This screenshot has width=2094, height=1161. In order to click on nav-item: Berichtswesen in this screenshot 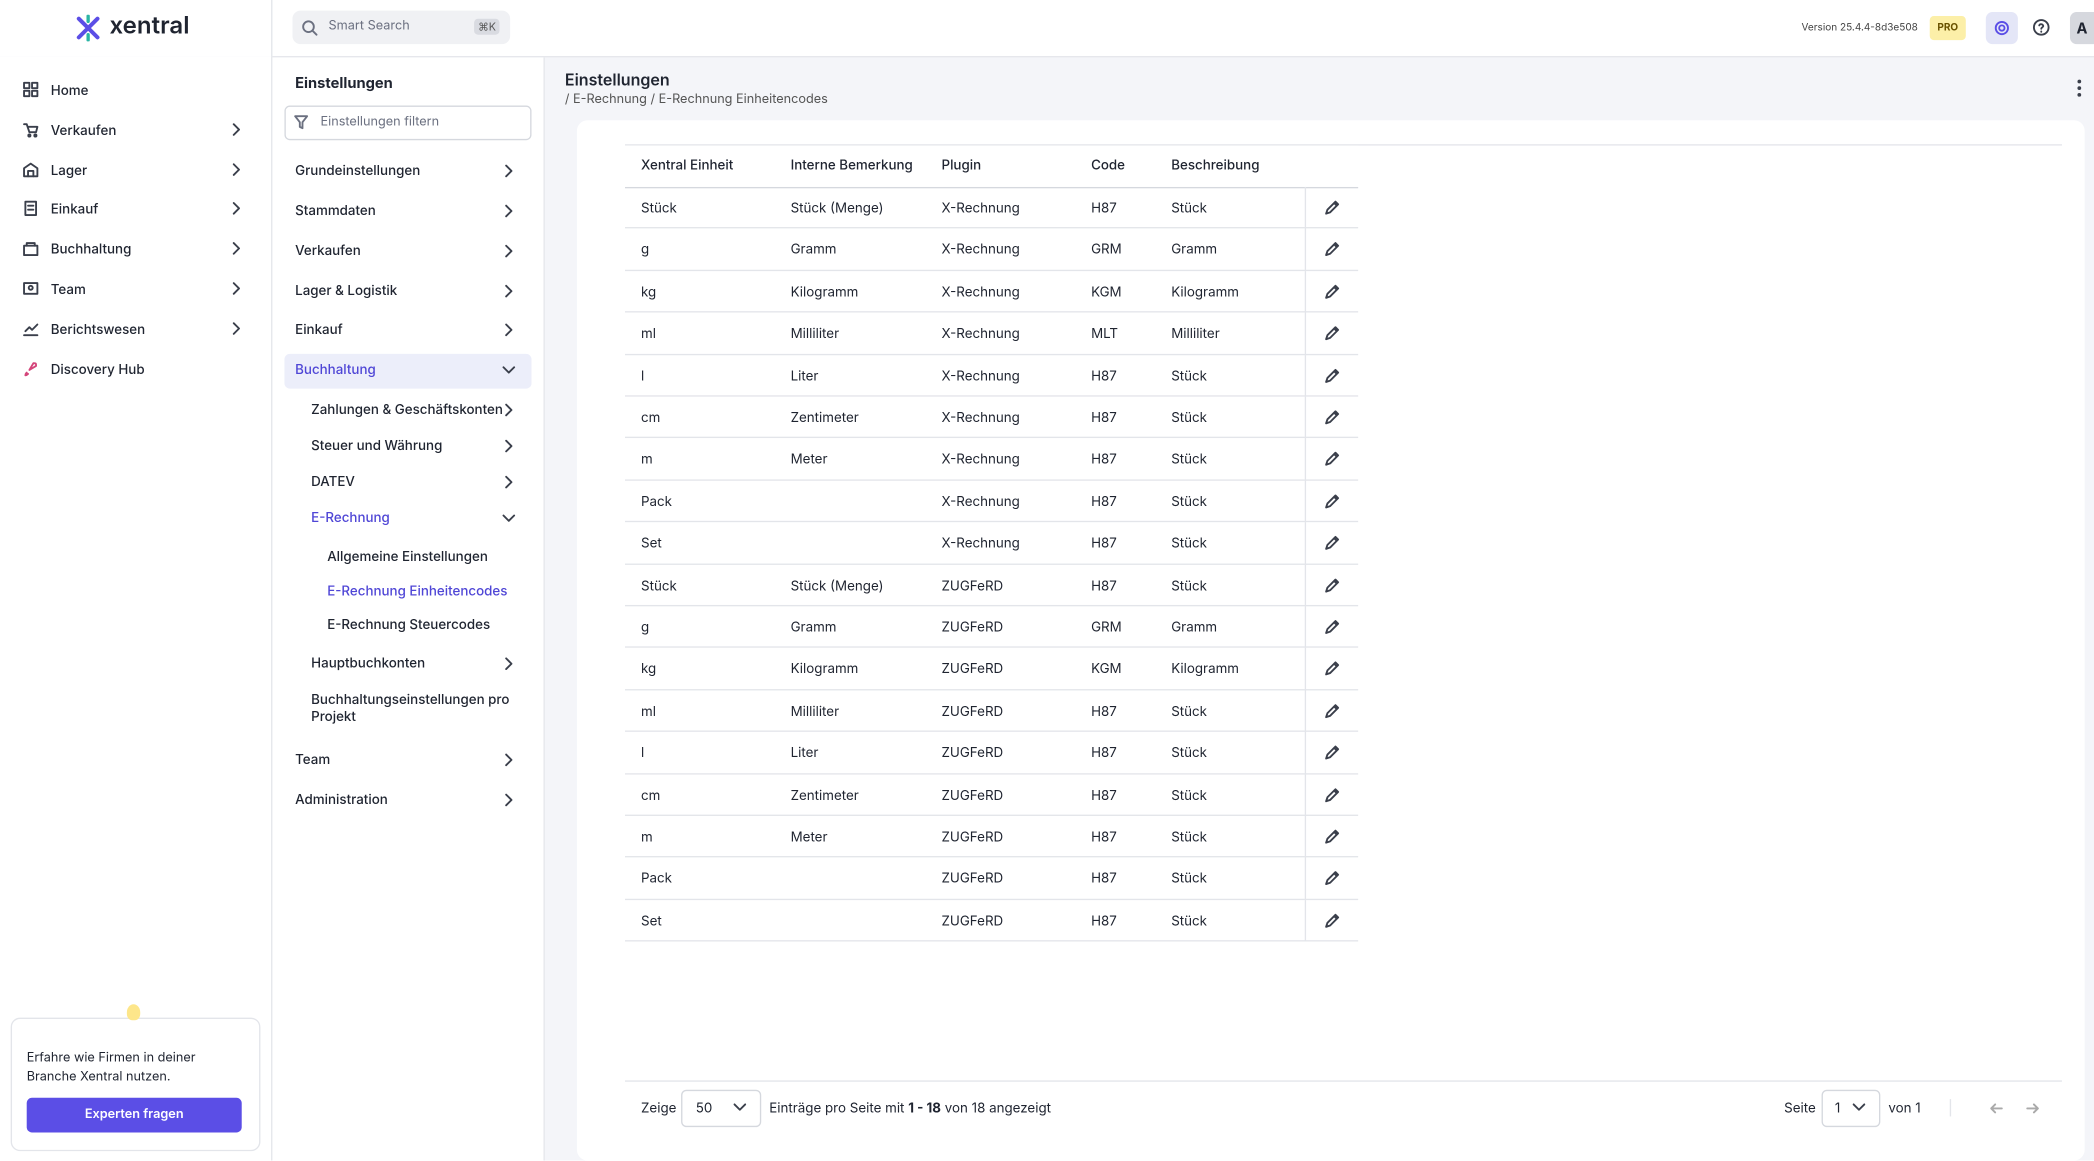, I will do `click(98, 329)`.